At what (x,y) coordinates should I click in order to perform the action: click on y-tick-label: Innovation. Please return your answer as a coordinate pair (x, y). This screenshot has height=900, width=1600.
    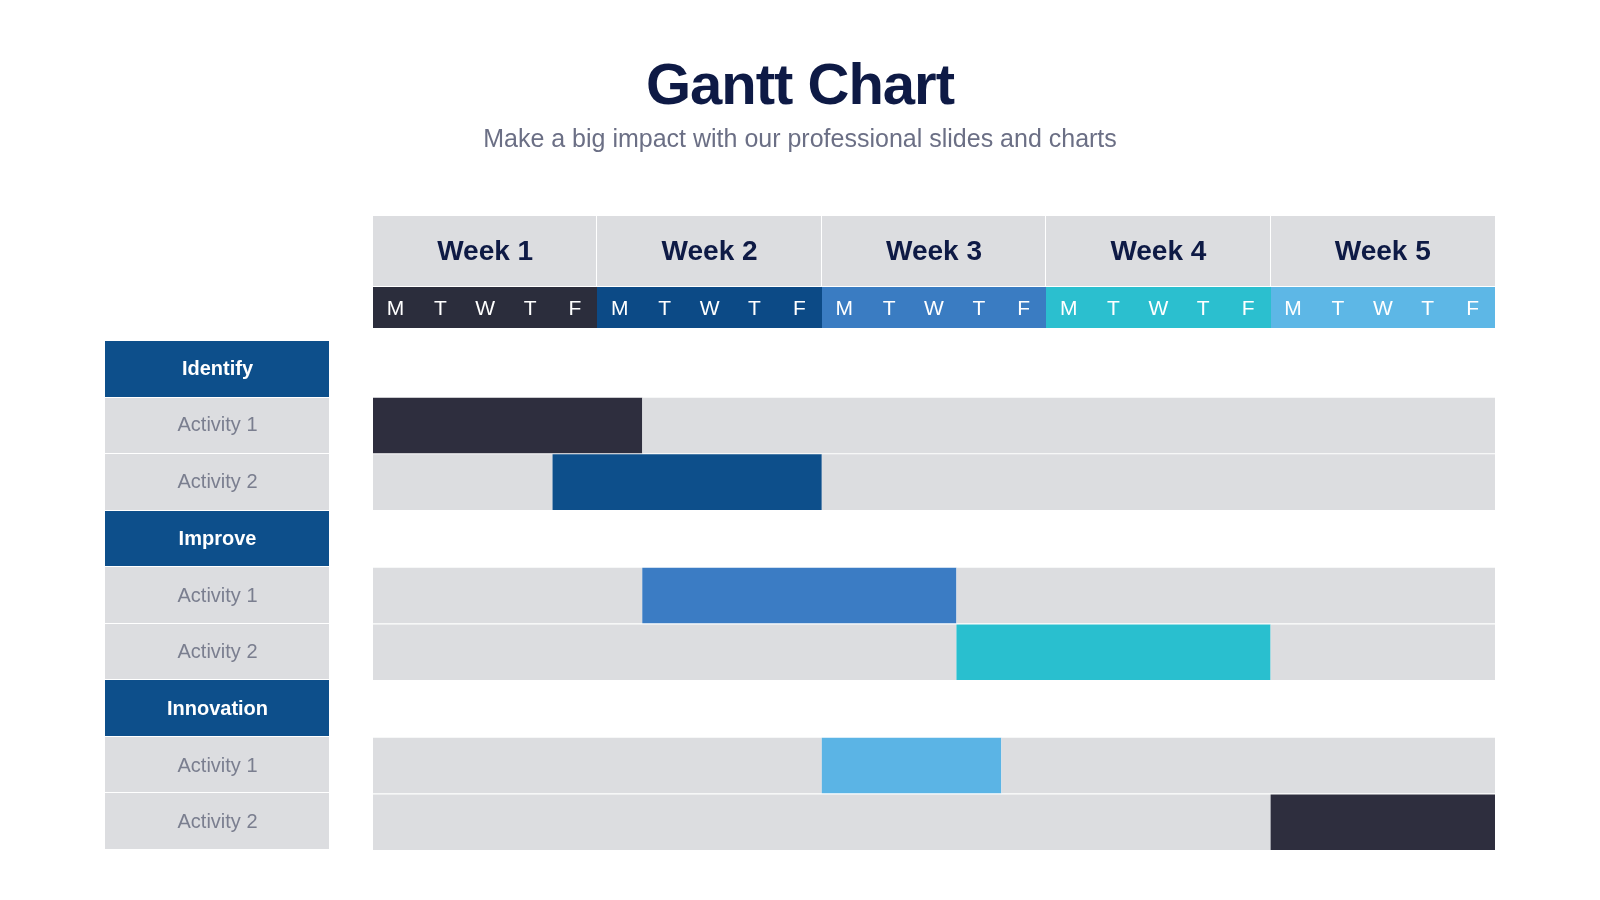
    Looking at the image, I should click on (217, 707).